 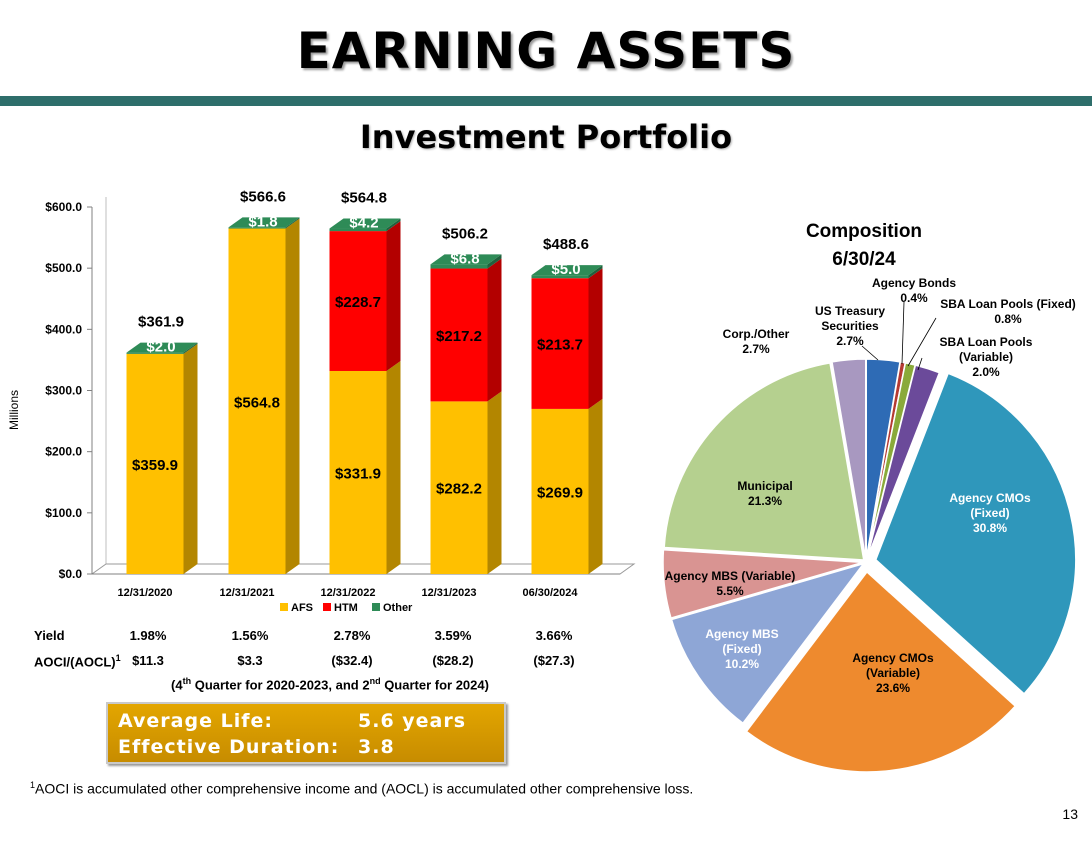 What do you see at coordinates (546, 51) in the screenshot?
I see `page-title: EARNING ASSETS` at bounding box center [546, 51].